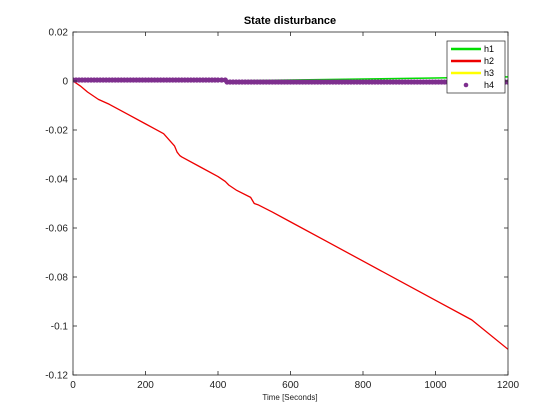 The height and width of the screenshot is (420, 560). What do you see at coordinates (466, 85) in the screenshot?
I see `legend-swatch-h4` at bounding box center [466, 85].